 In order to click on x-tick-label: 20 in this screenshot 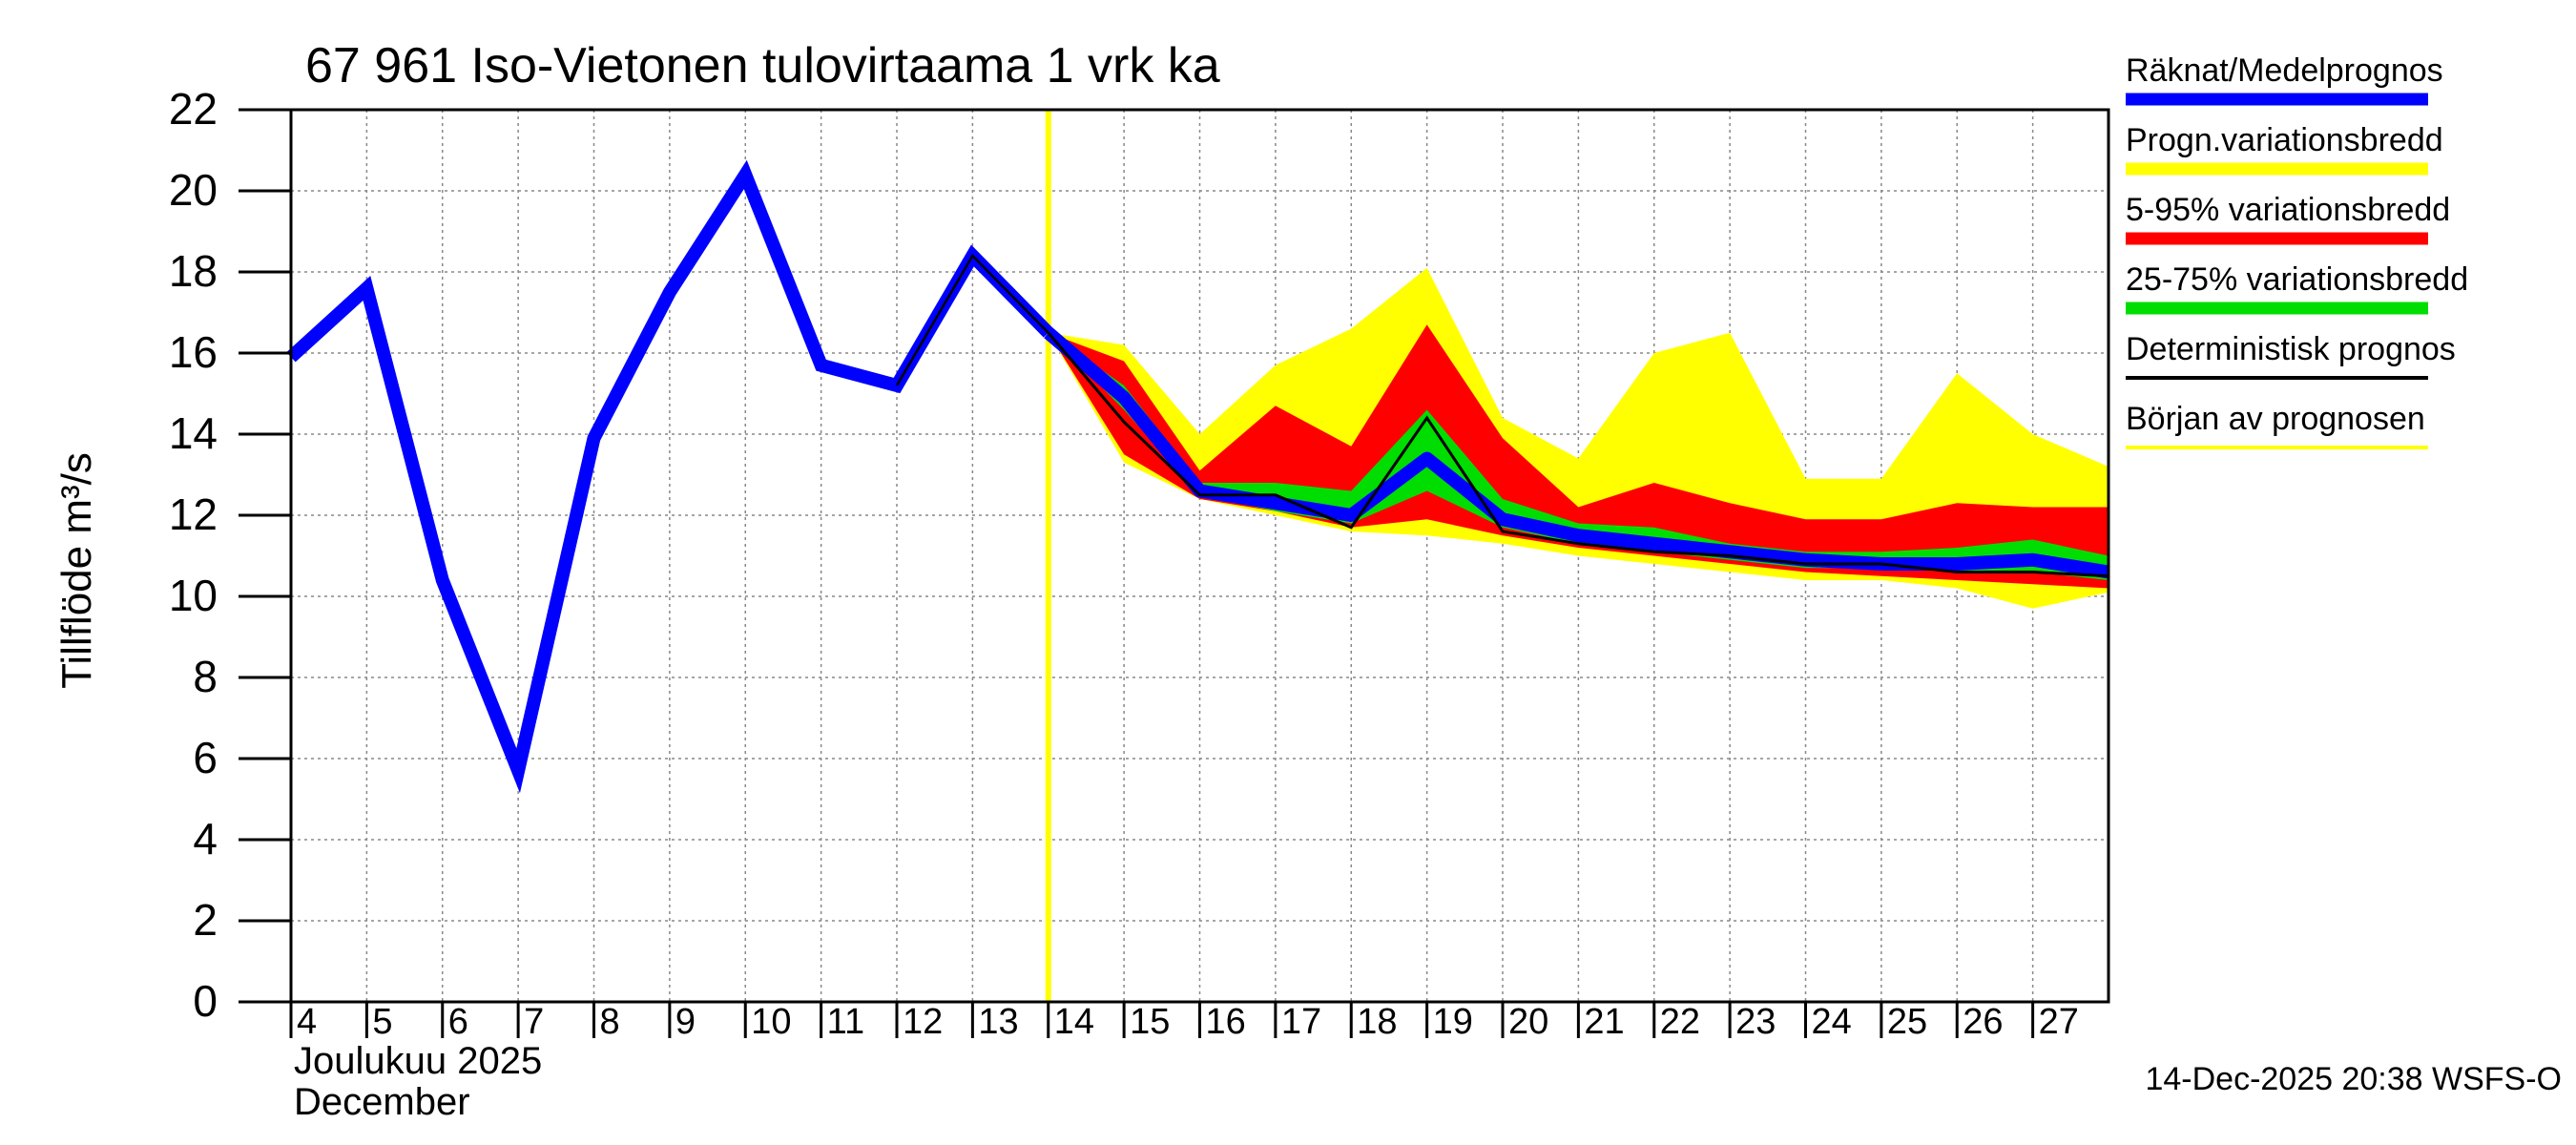, I will do `click(1528, 1022)`.